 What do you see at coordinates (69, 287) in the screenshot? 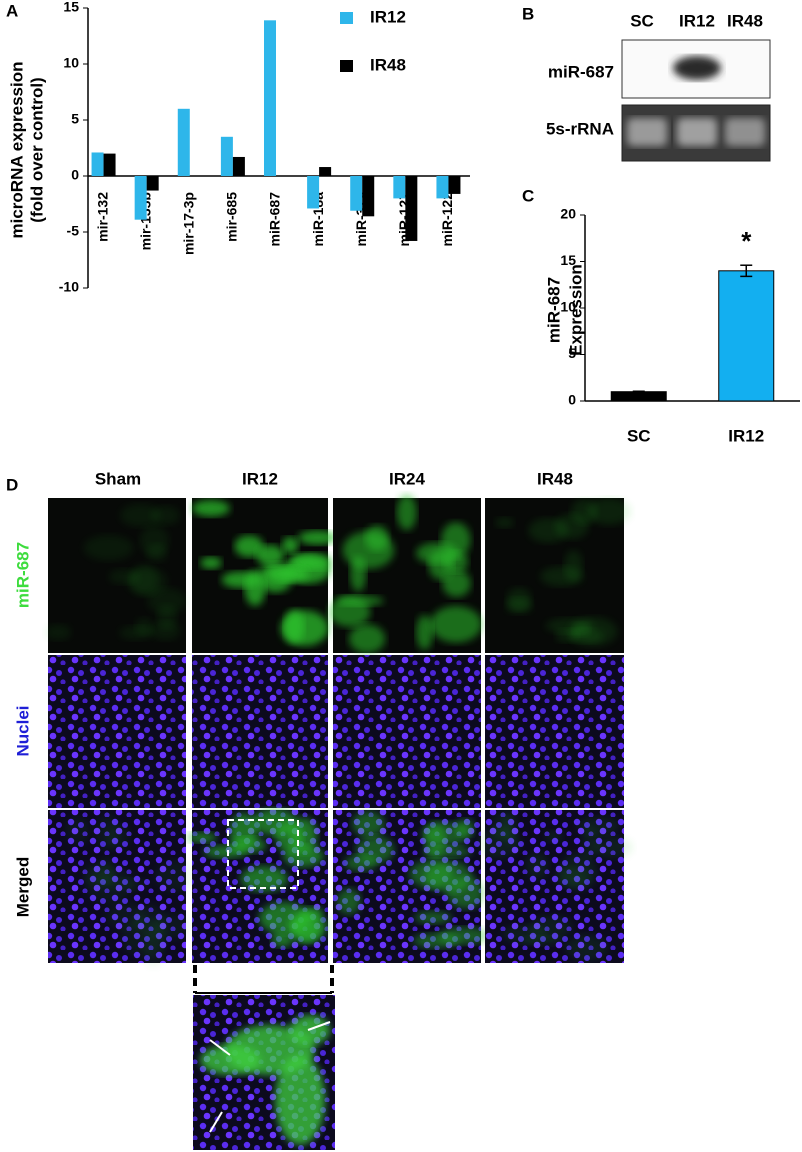
I see `y-tick-label: -10` at bounding box center [69, 287].